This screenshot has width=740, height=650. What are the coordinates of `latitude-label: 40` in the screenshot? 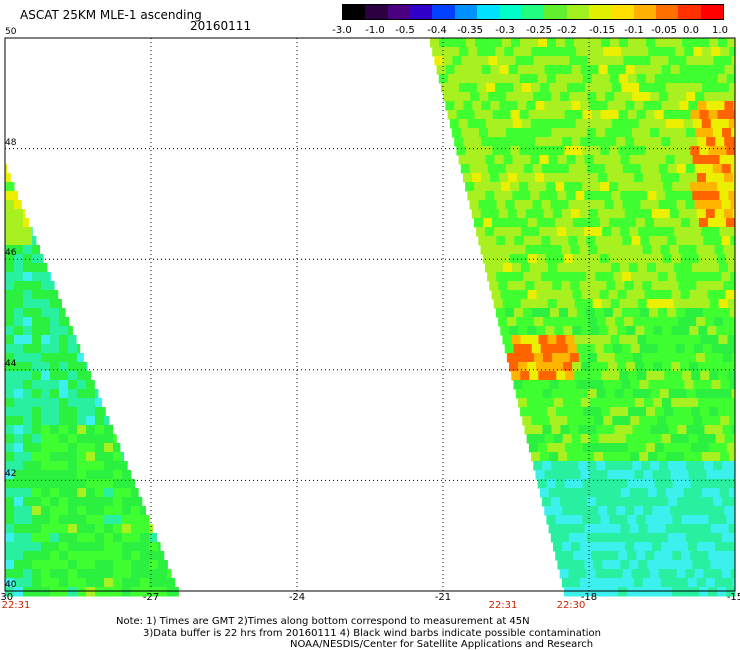 It's located at (11, 585).